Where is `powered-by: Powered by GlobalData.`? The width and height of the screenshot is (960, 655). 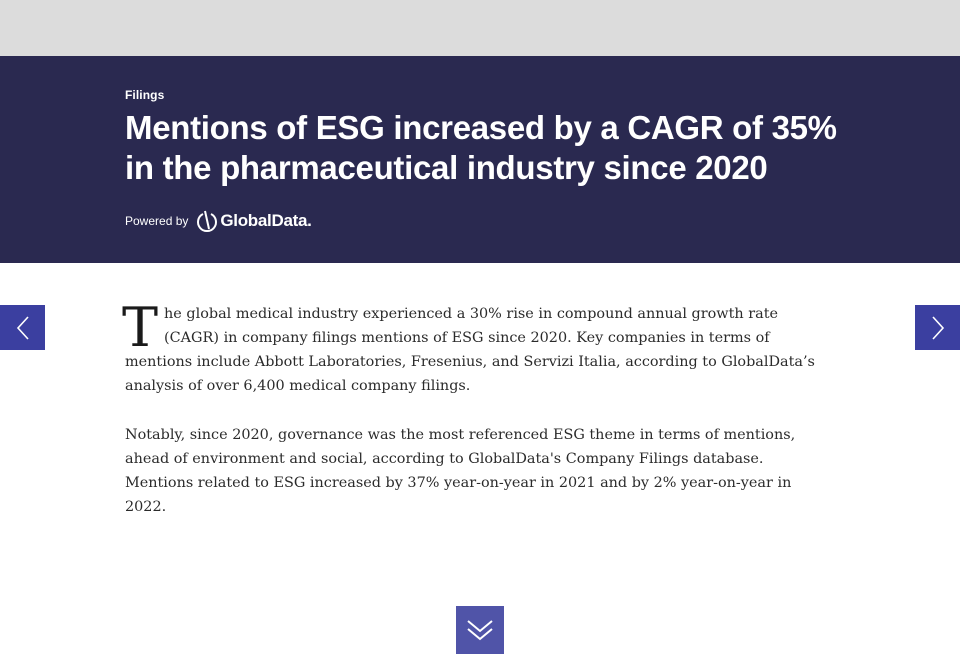
powered-by: Powered by GlobalData. is located at coordinates (218, 221).